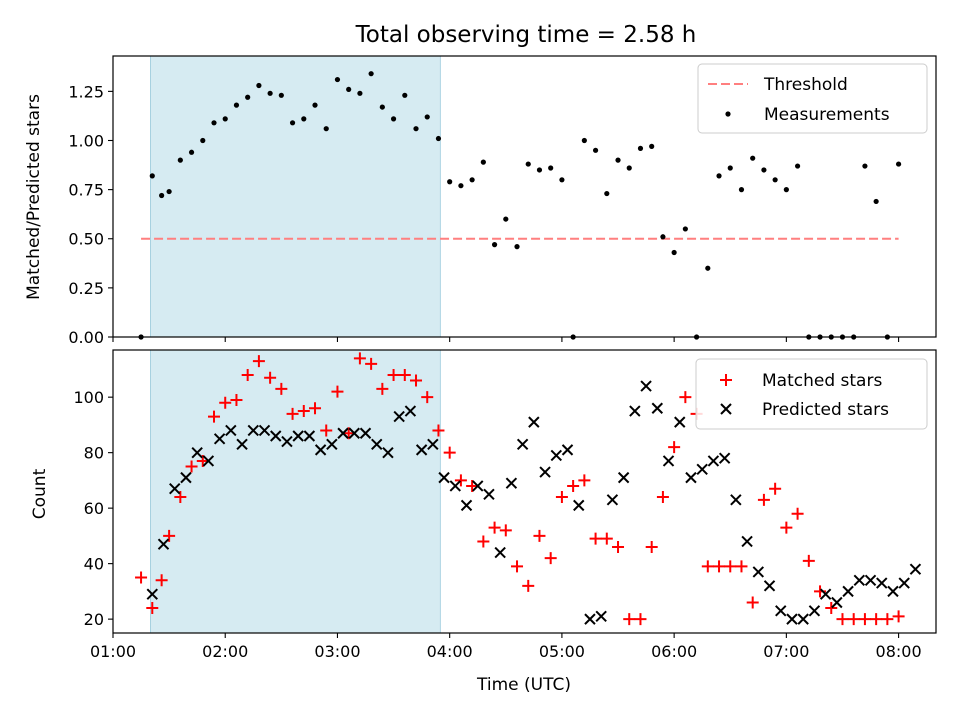 The height and width of the screenshot is (720, 960). What do you see at coordinates (523, 685) in the screenshot?
I see `x-axis-label: Time (UTC)` at bounding box center [523, 685].